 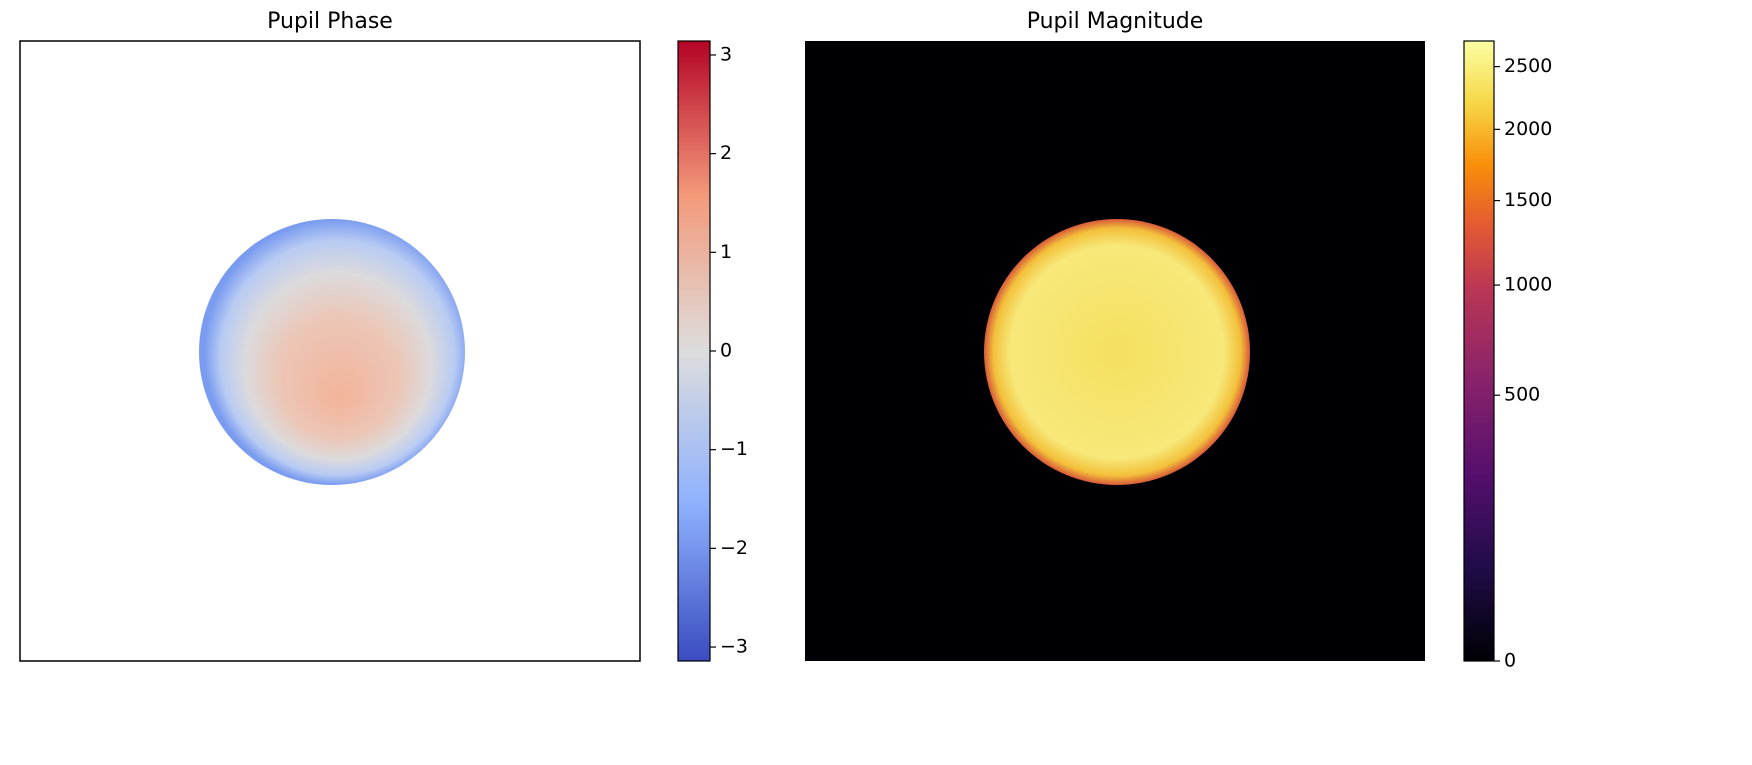 What do you see at coordinates (734, 647) in the screenshot?
I see `colorbar-tick-label: −3` at bounding box center [734, 647].